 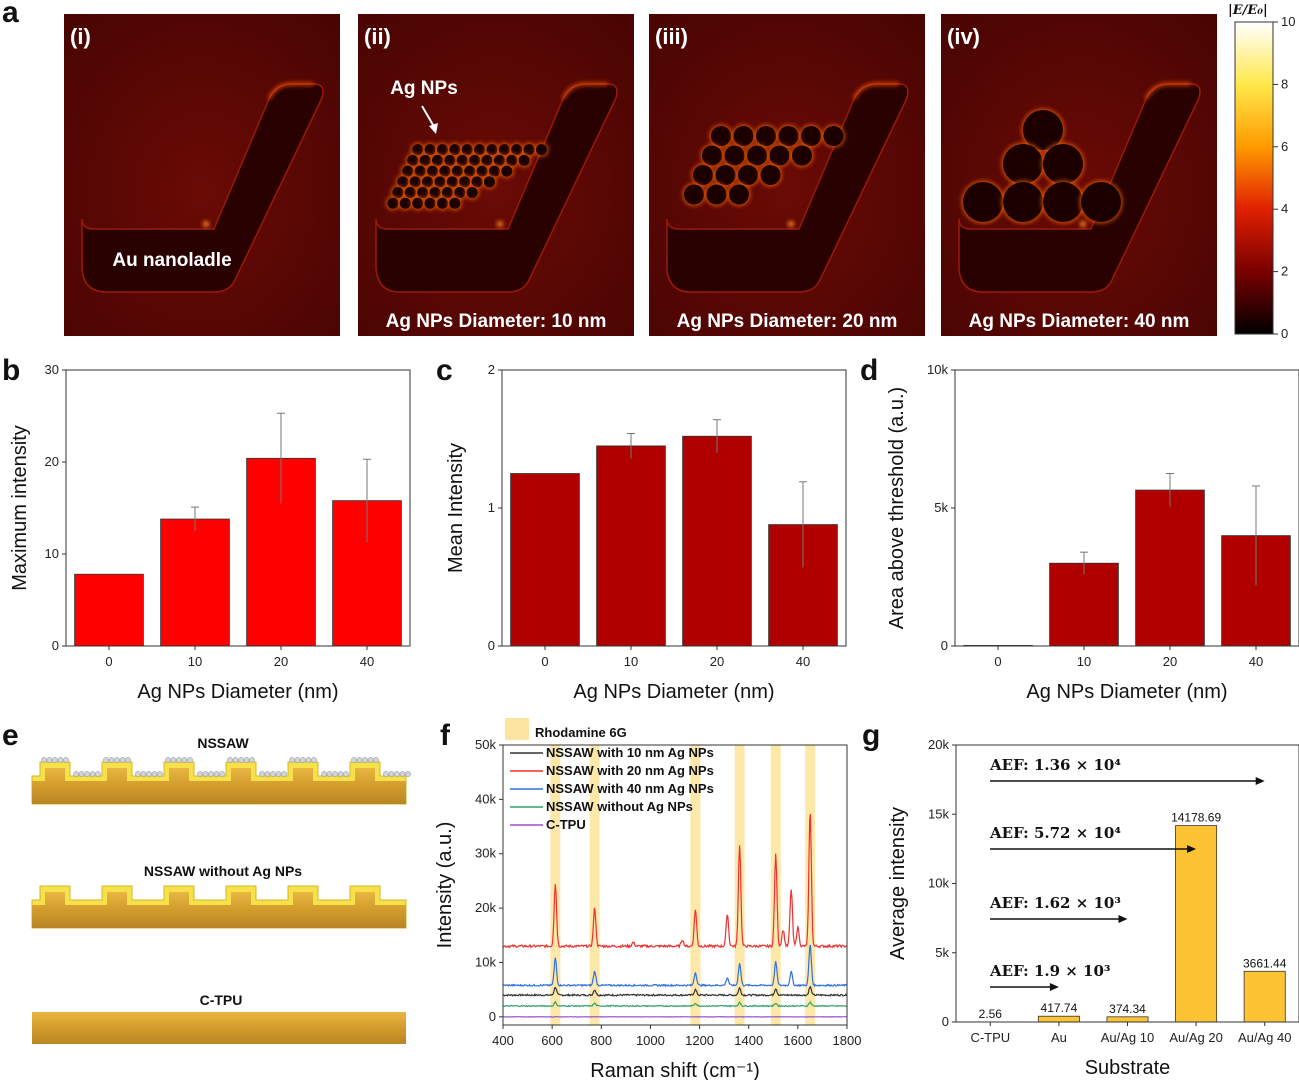 I want to click on edge-glow, so click(x=1167, y=91).